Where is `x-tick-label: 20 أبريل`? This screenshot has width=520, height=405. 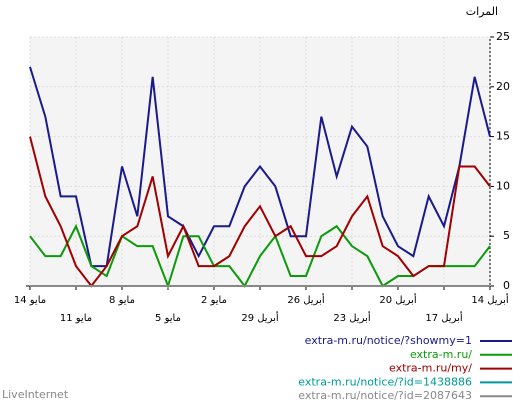 x-tick-label: 20 أبريل is located at coordinates (398, 299).